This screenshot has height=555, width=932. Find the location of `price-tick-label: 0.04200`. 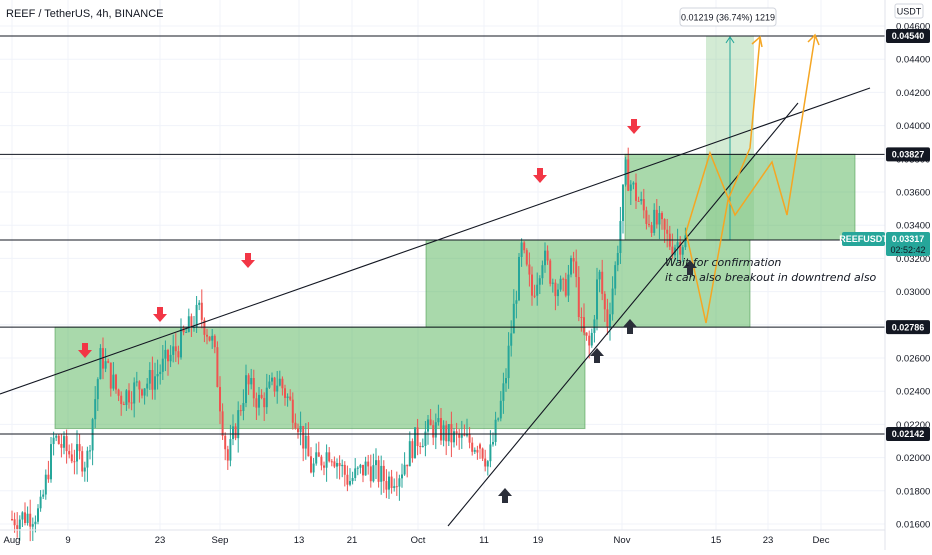

price-tick-label: 0.04200 is located at coordinates (913, 93).